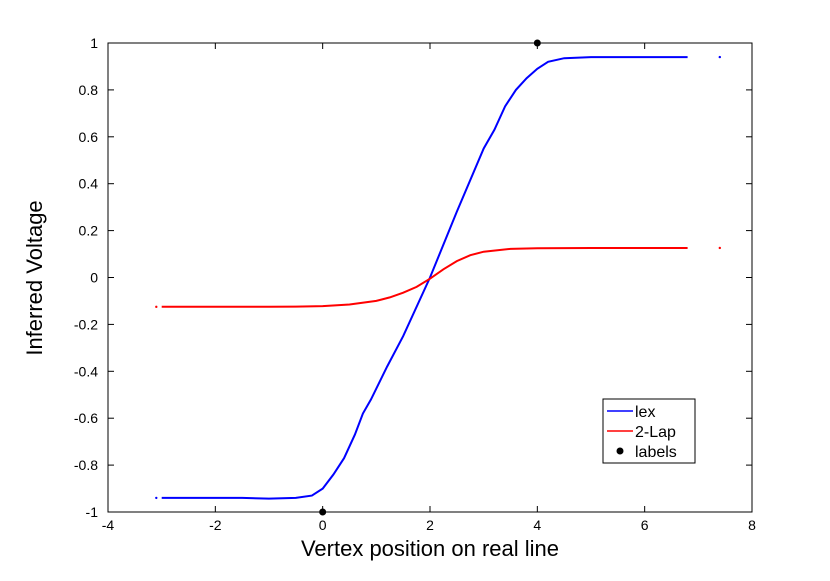 The width and height of the screenshot is (830, 581). What do you see at coordinates (620, 451) in the screenshot?
I see `legend-swatch-labels` at bounding box center [620, 451].